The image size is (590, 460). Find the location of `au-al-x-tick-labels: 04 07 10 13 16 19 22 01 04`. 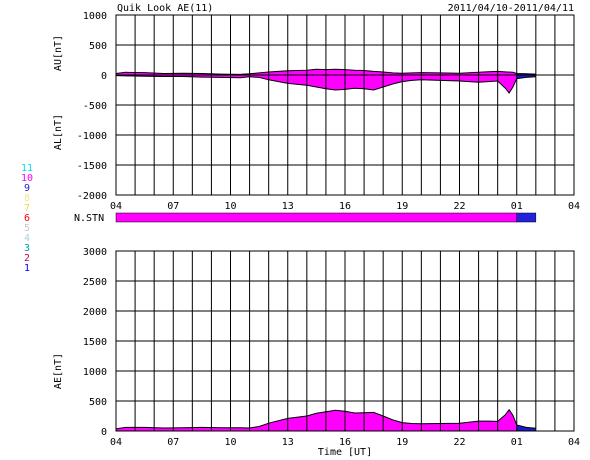

au-al-x-tick-labels: 04 07 10 13 16 19 22 01 04 is located at coordinates (345, 206).